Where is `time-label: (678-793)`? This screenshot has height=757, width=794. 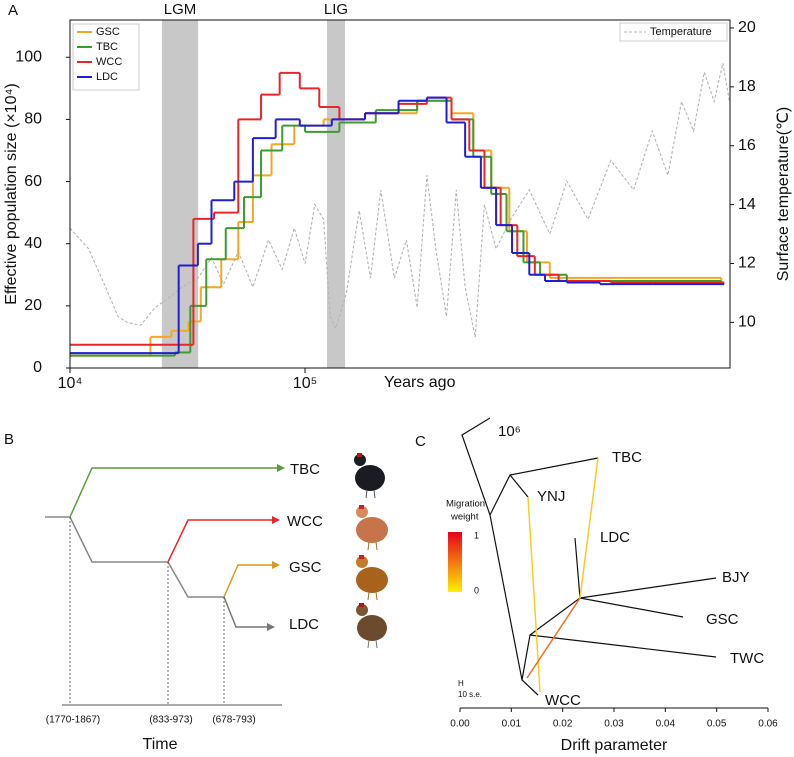 time-label: (678-793) is located at coordinates (233, 720).